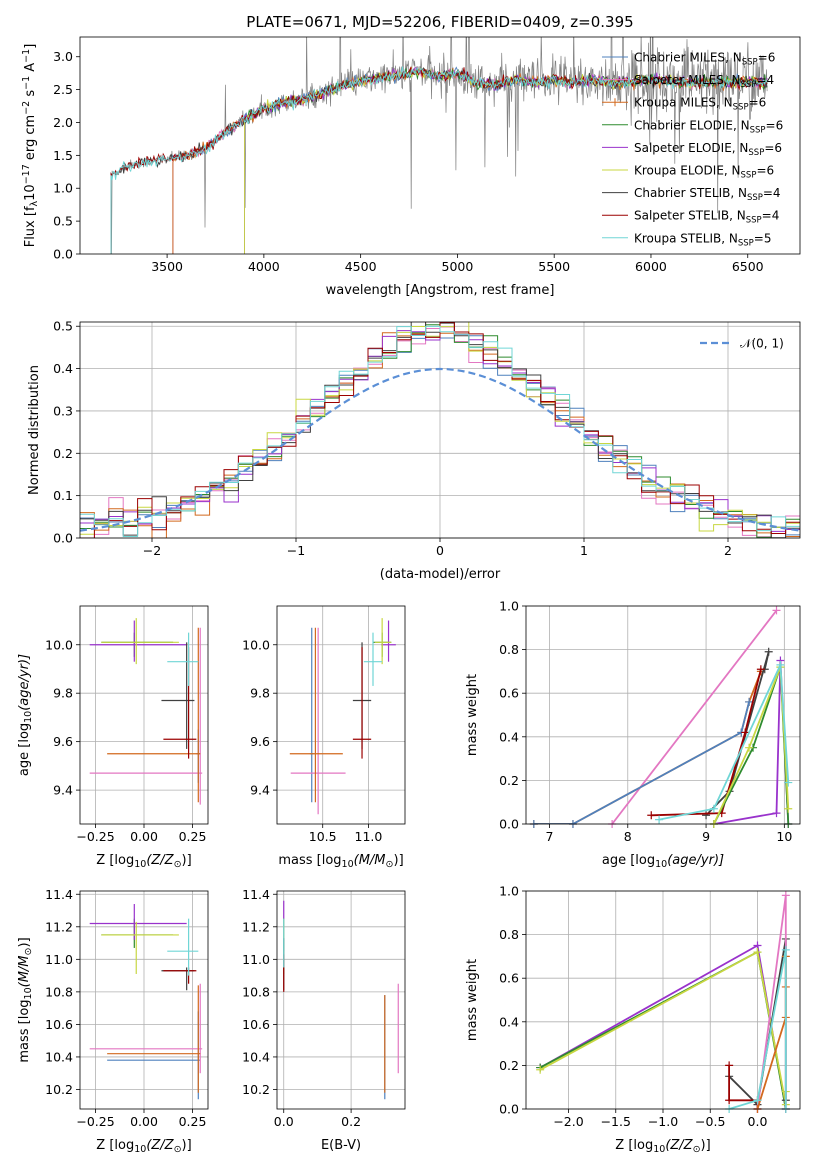  I want to click on legend-label-chabrier_elodie: Chabrier ELODIE, NSSP=6, so click(708, 126).